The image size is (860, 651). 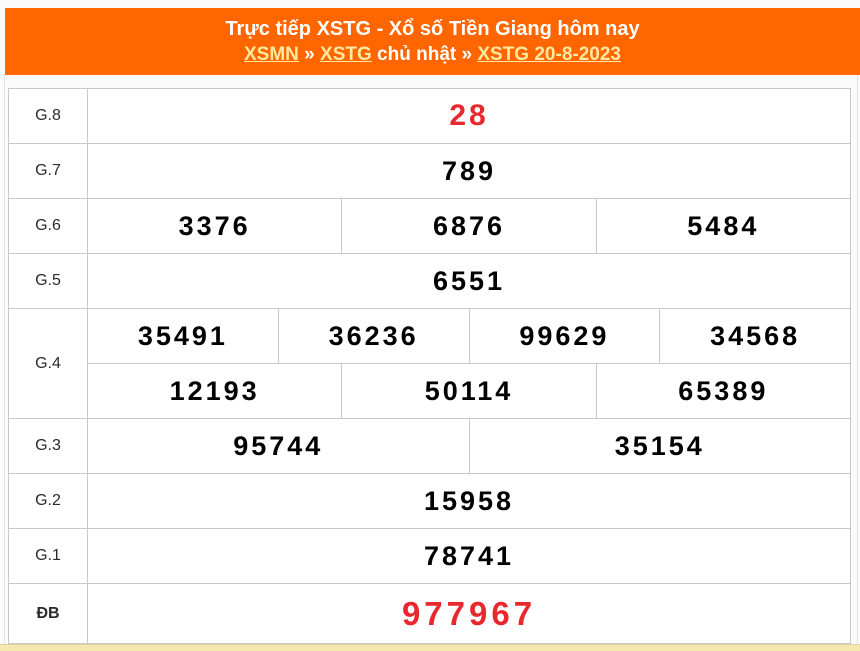 What do you see at coordinates (468, 391) in the screenshot?
I see `result-cell: 50114` at bounding box center [468, 391].